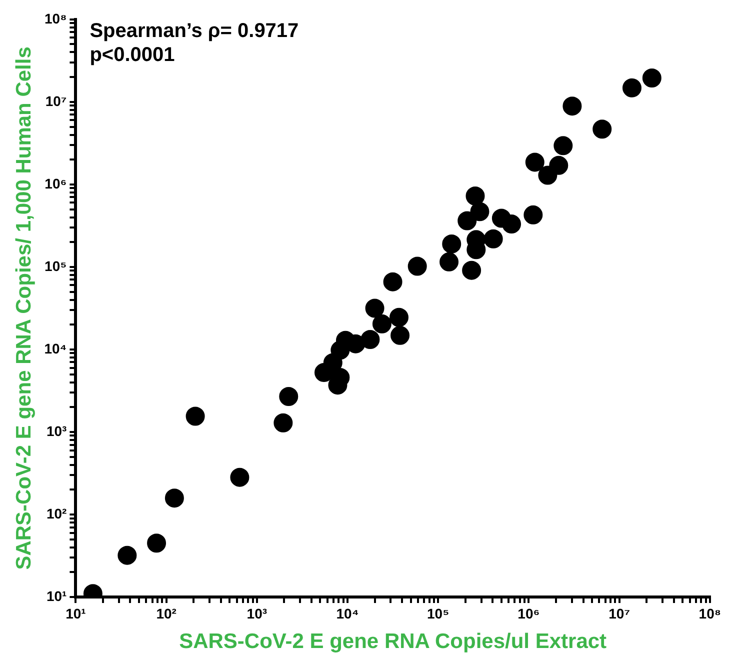 The width and height of the screenshot is (732, 667). Describe the element at coordinates (57, 513) in the screenshot. I see `y-tick-label: 10²` at that location.